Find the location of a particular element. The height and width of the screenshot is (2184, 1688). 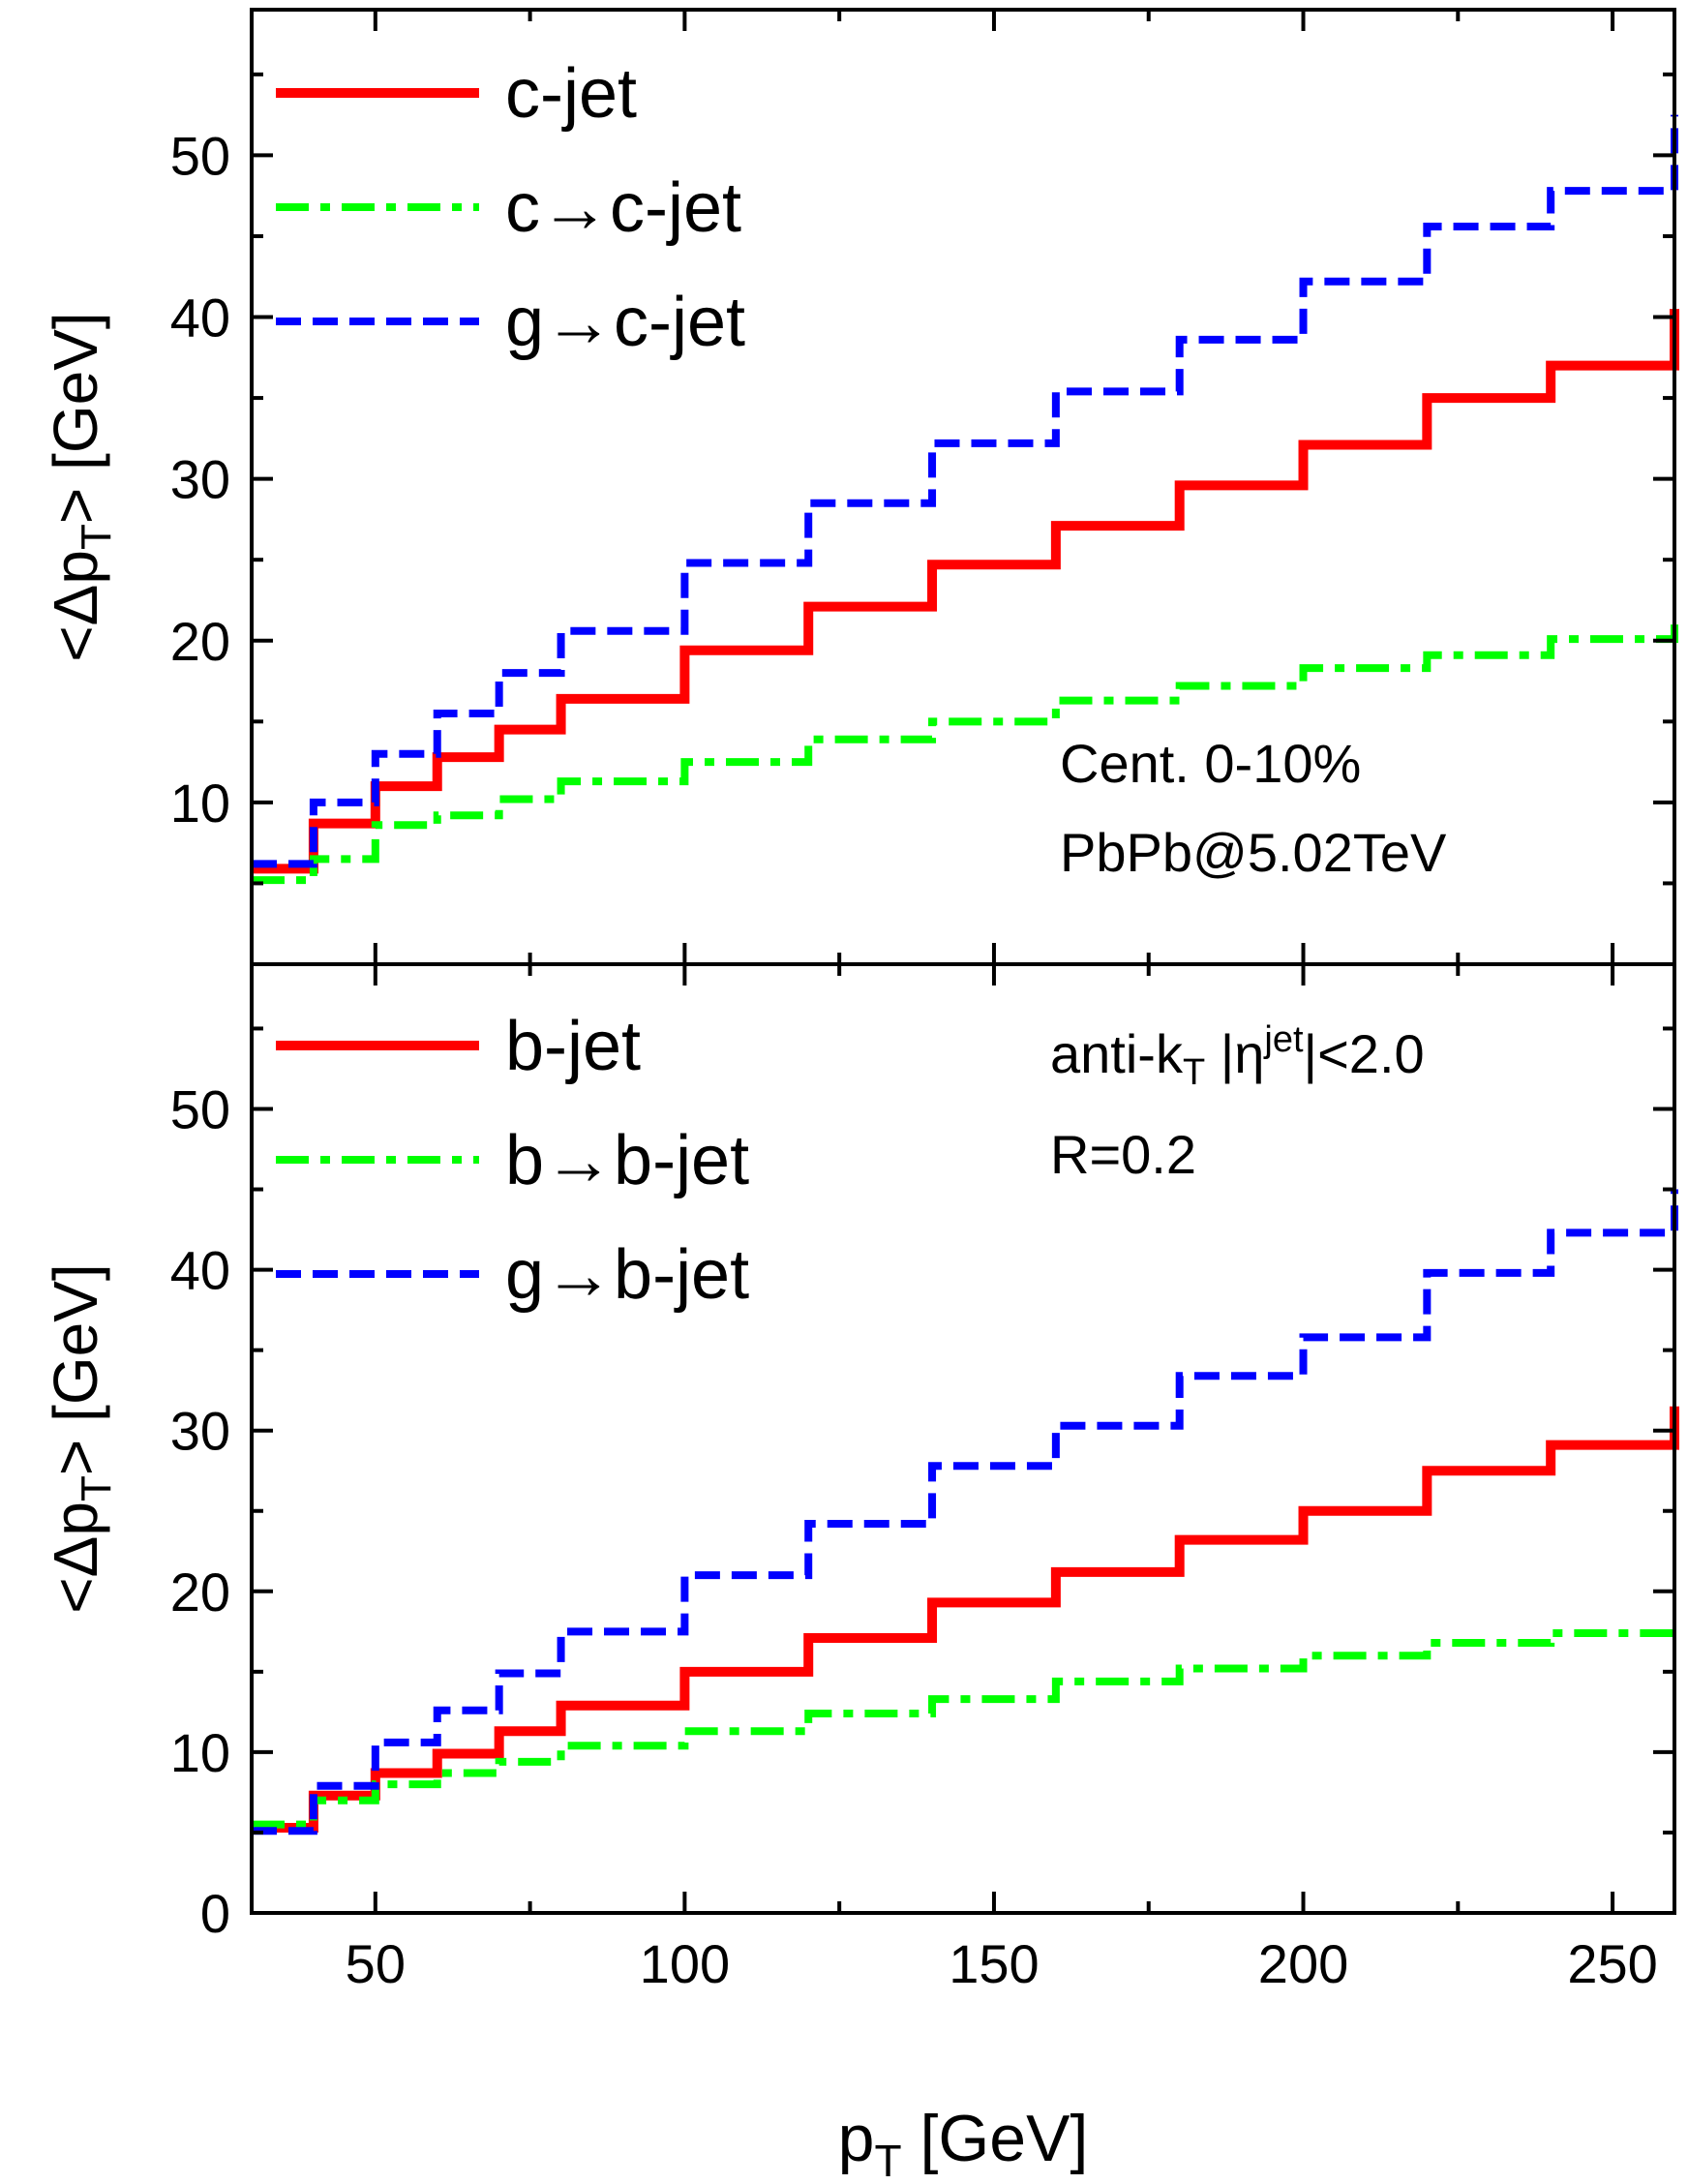

x-tick-label: 150 is located at coordinates (994, 1964).